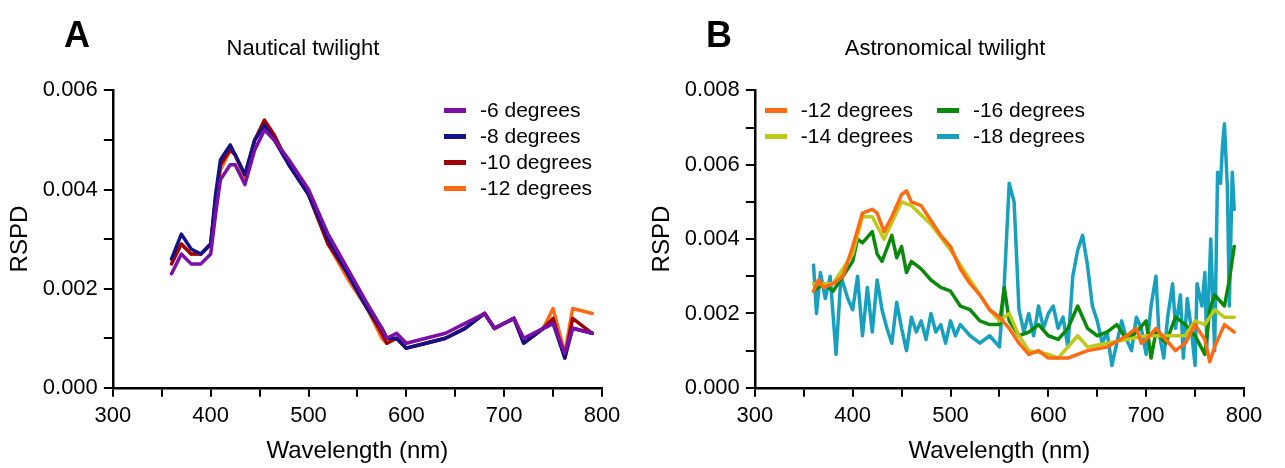 The width and height of the screenshot is (1285, 468). I want to click on legend-label: -8 degrees, so click(530, 136).